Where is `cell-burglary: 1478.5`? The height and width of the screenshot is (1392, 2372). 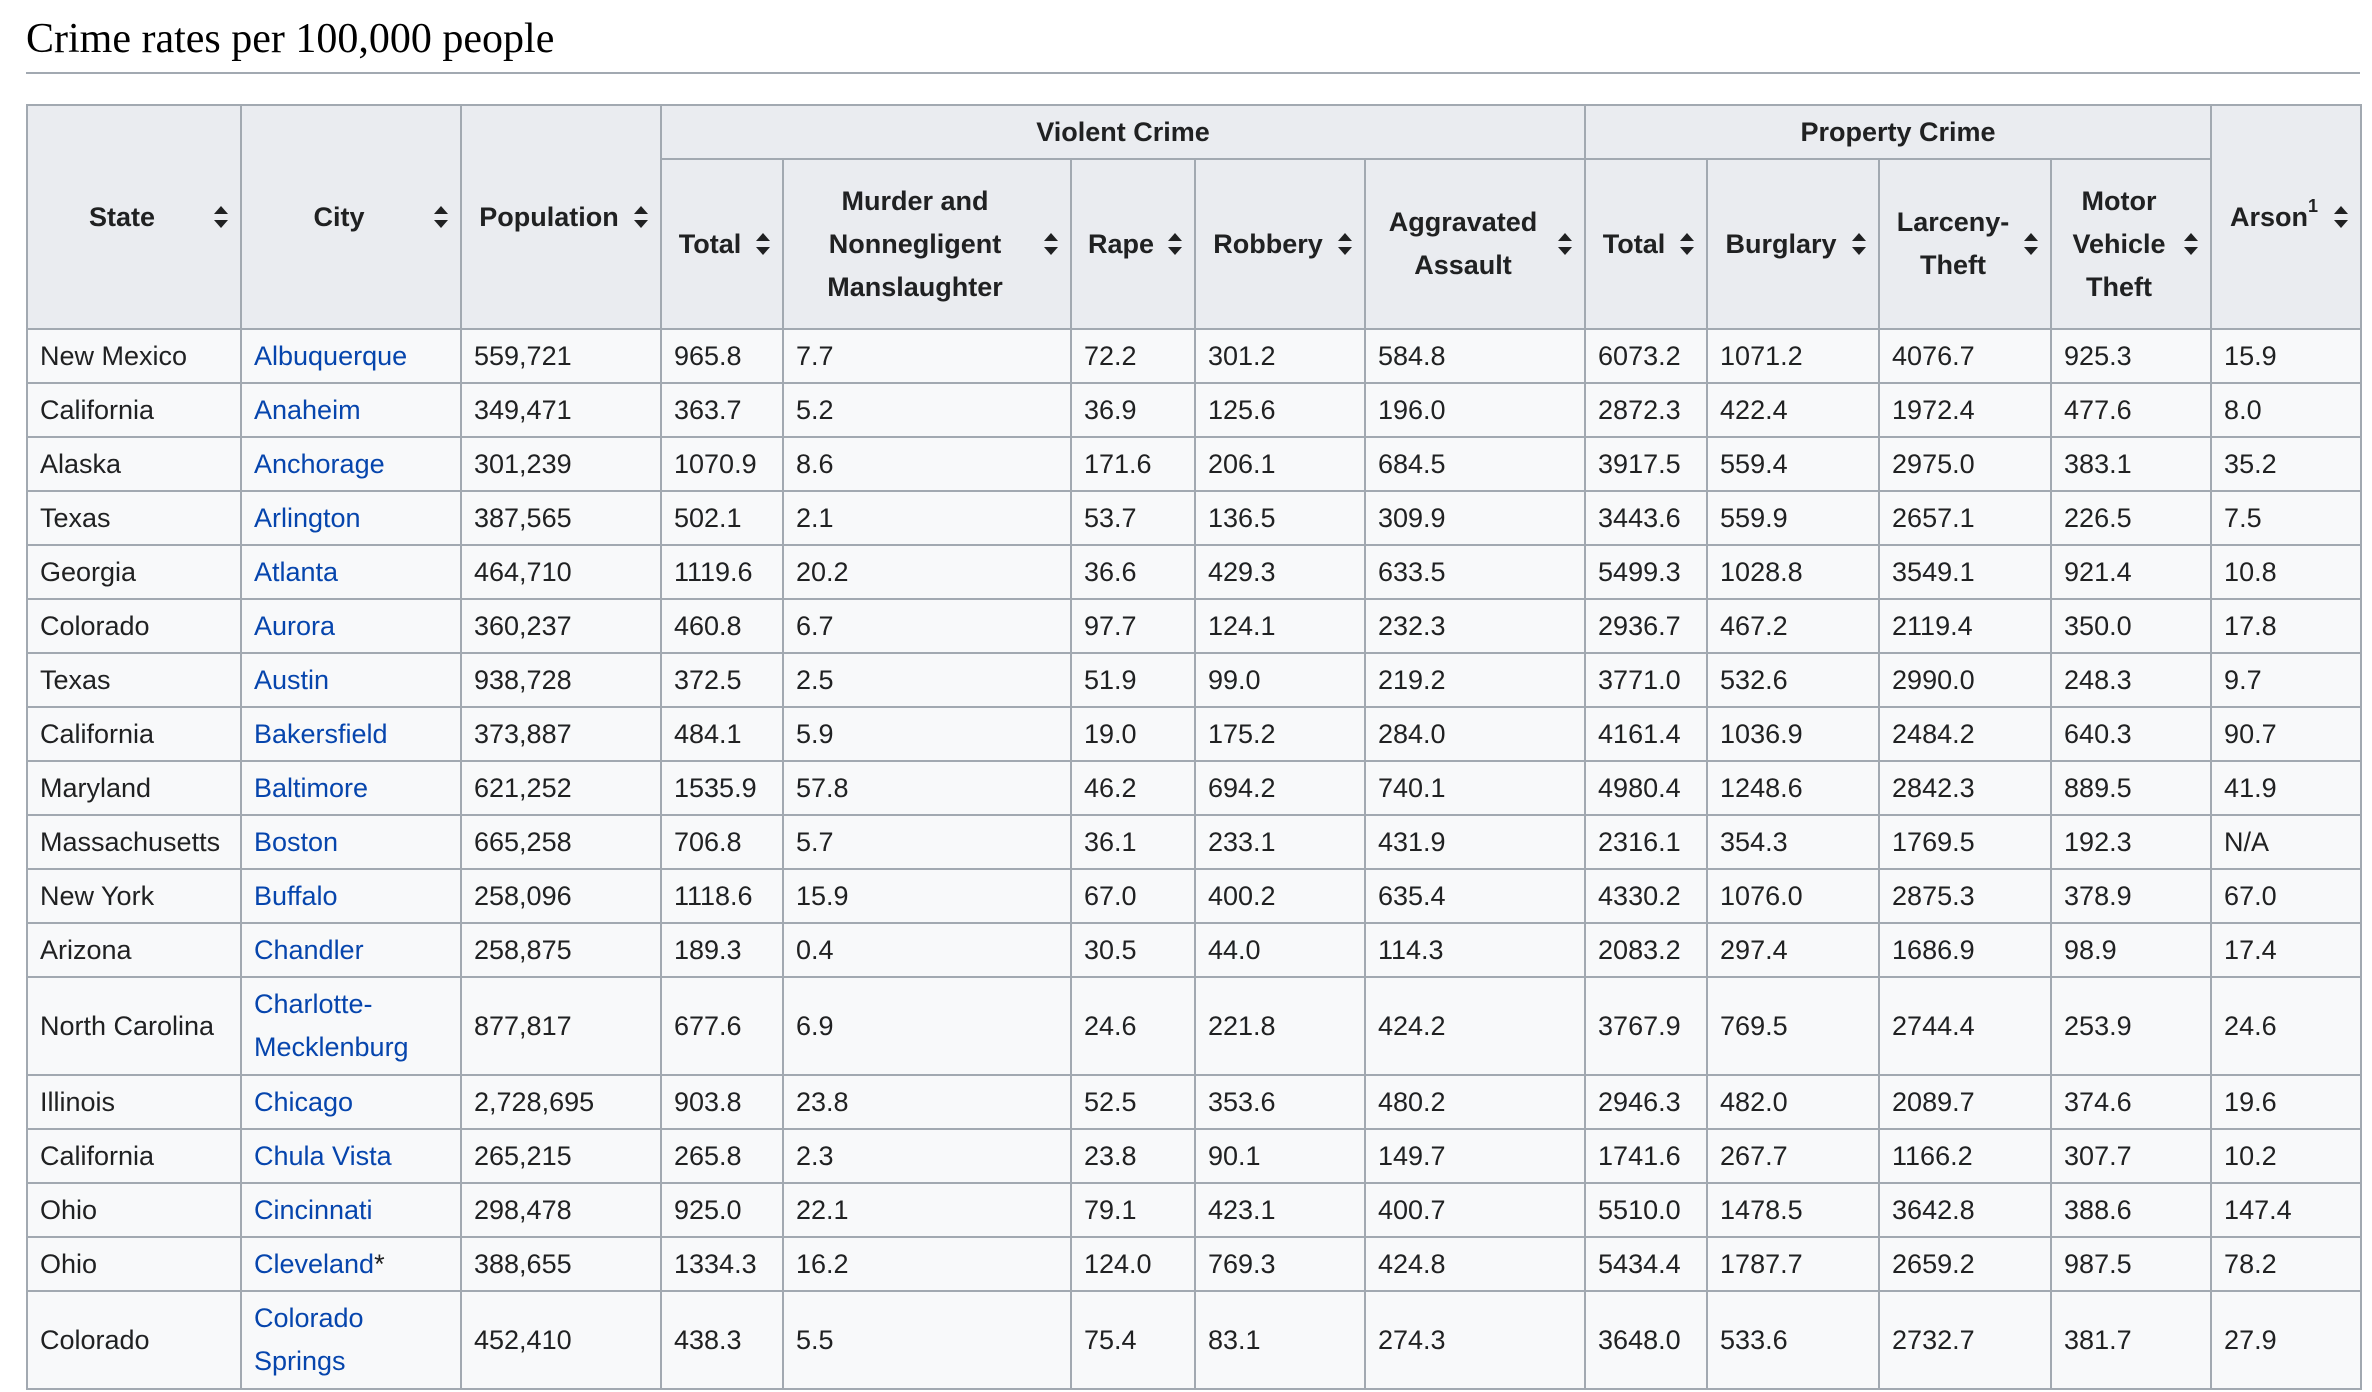
cell-burglary: 1478.5 is located at coordinates (1793, 1210).